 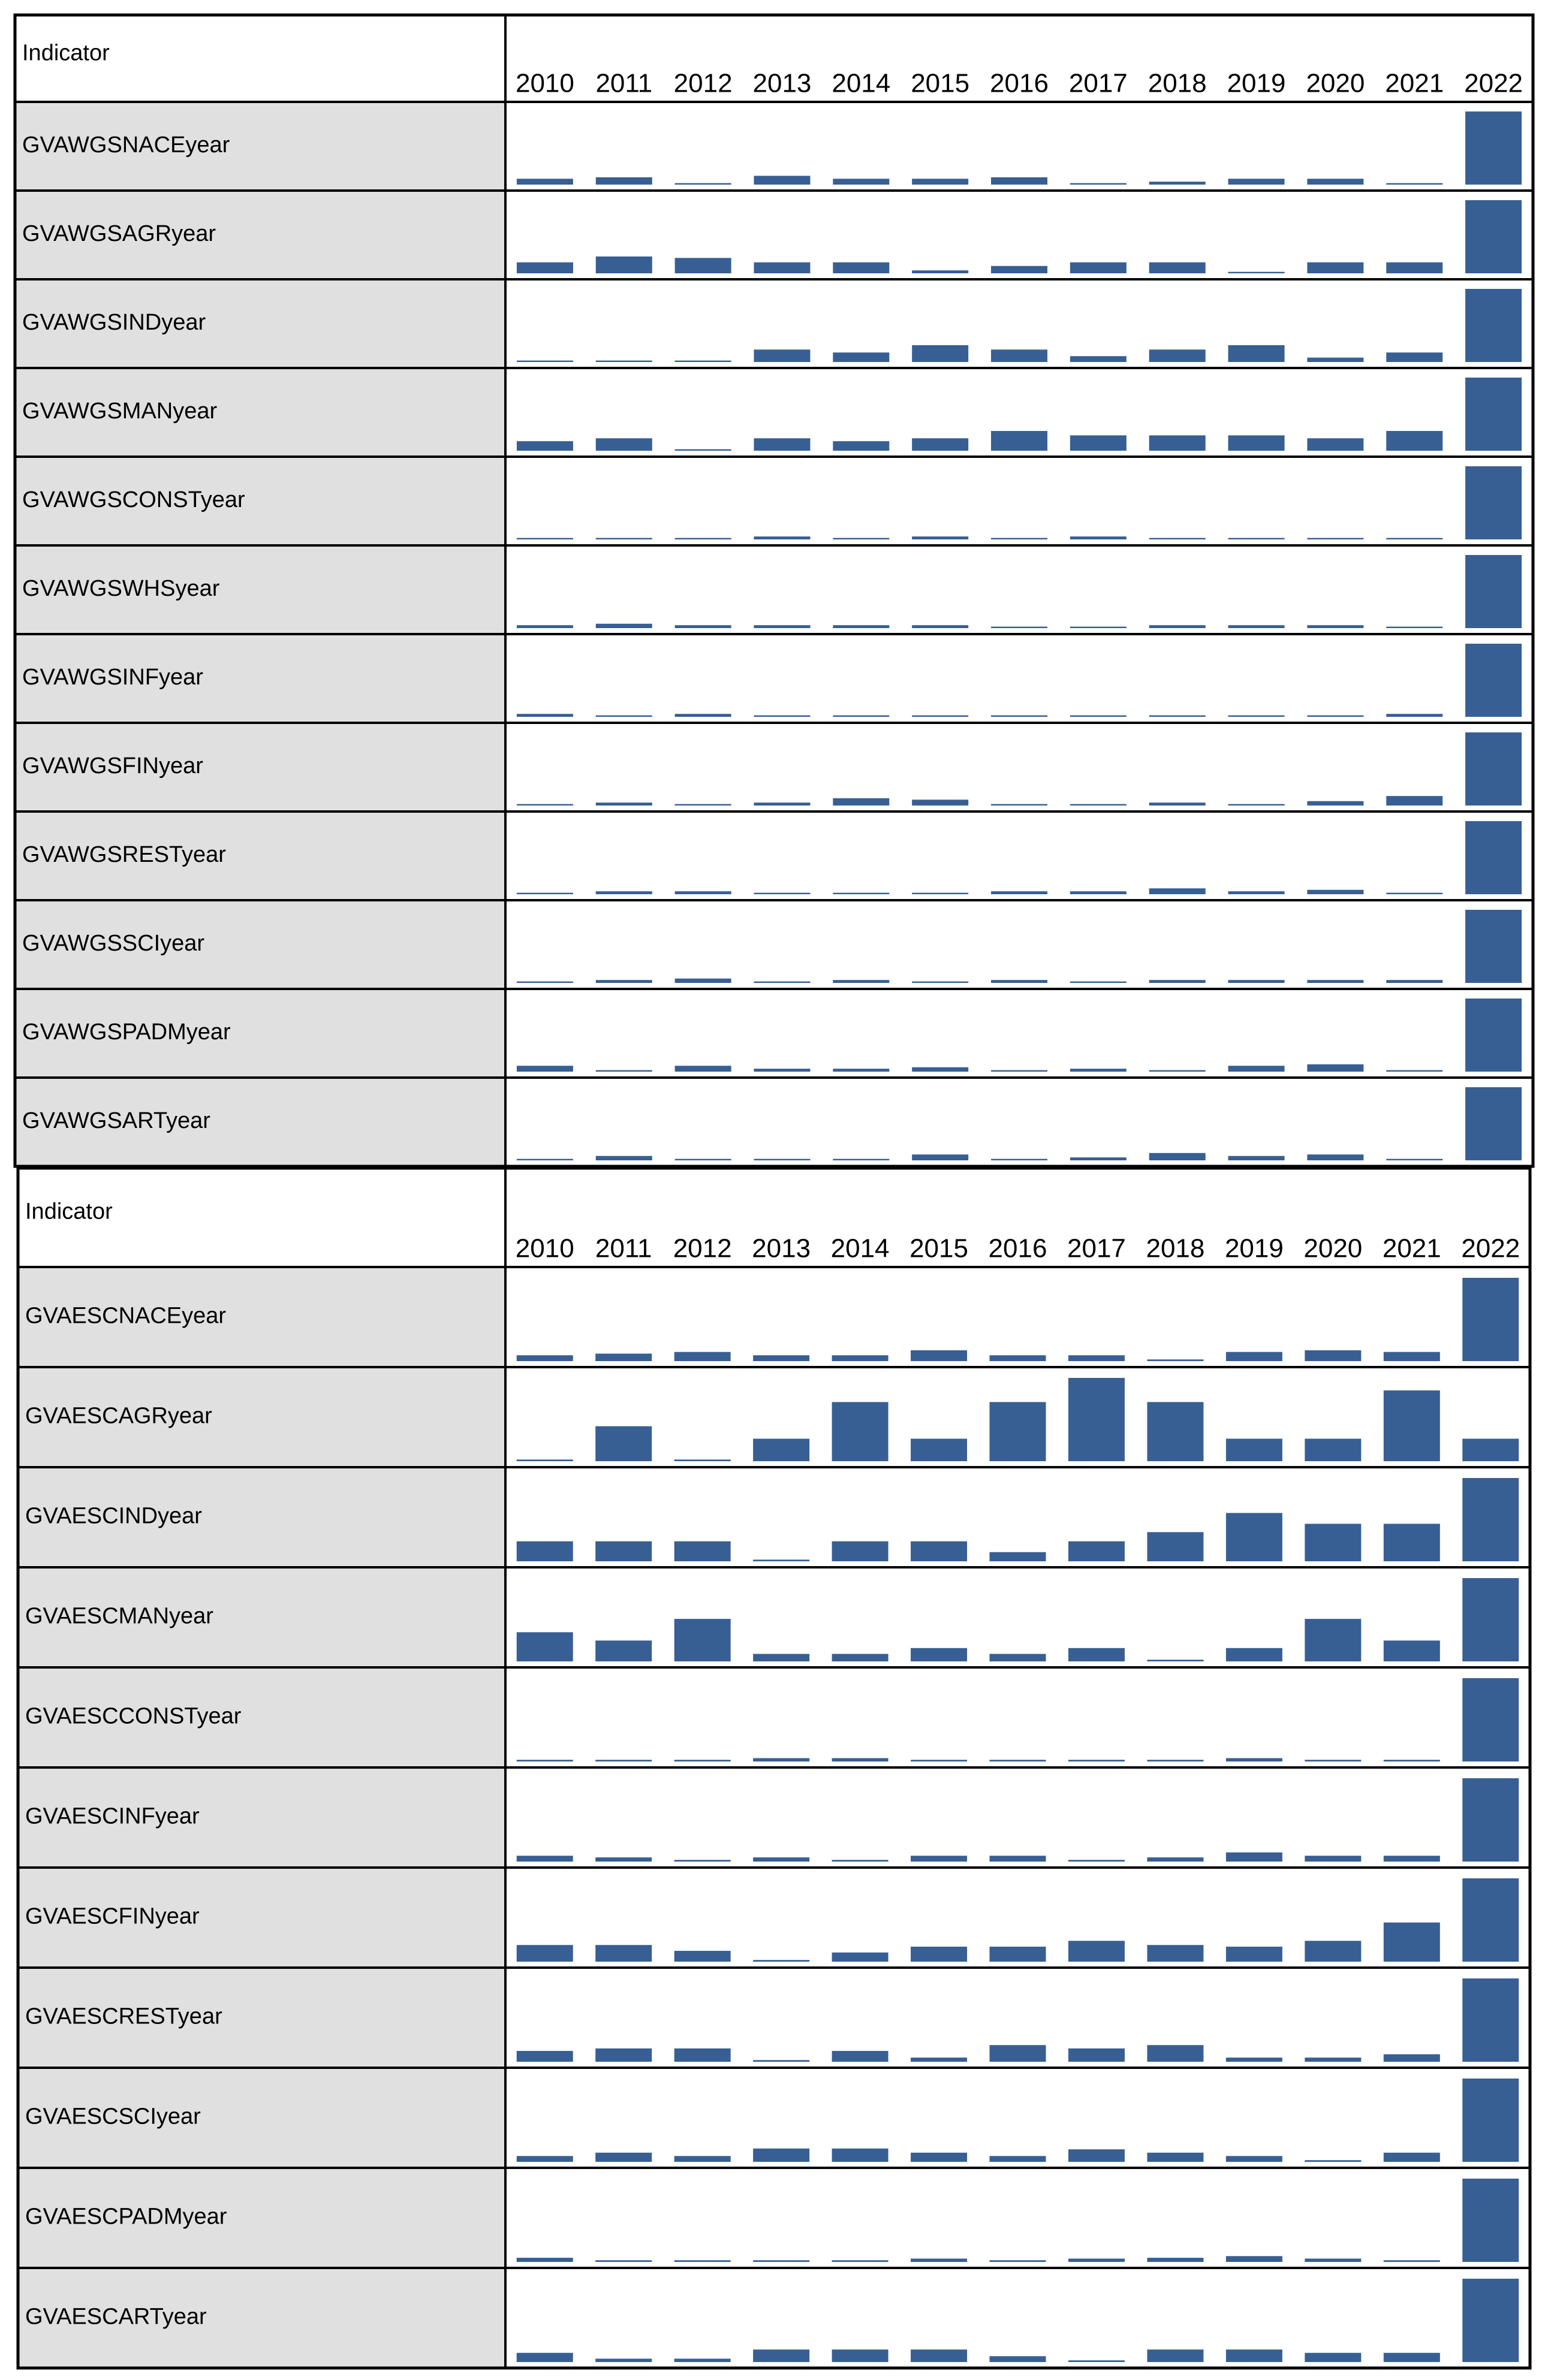 I want to click on year-label: 2012, so click(x=703, y=83).